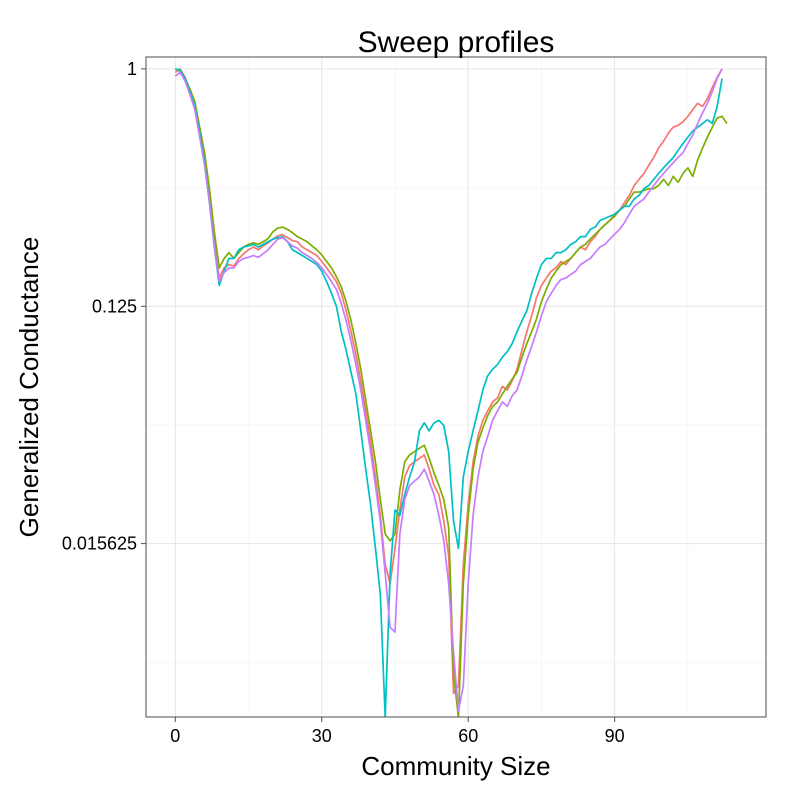 This screenshot has height=794, width=789. I want to click on x-tick-label: 0, so click(175, 736).